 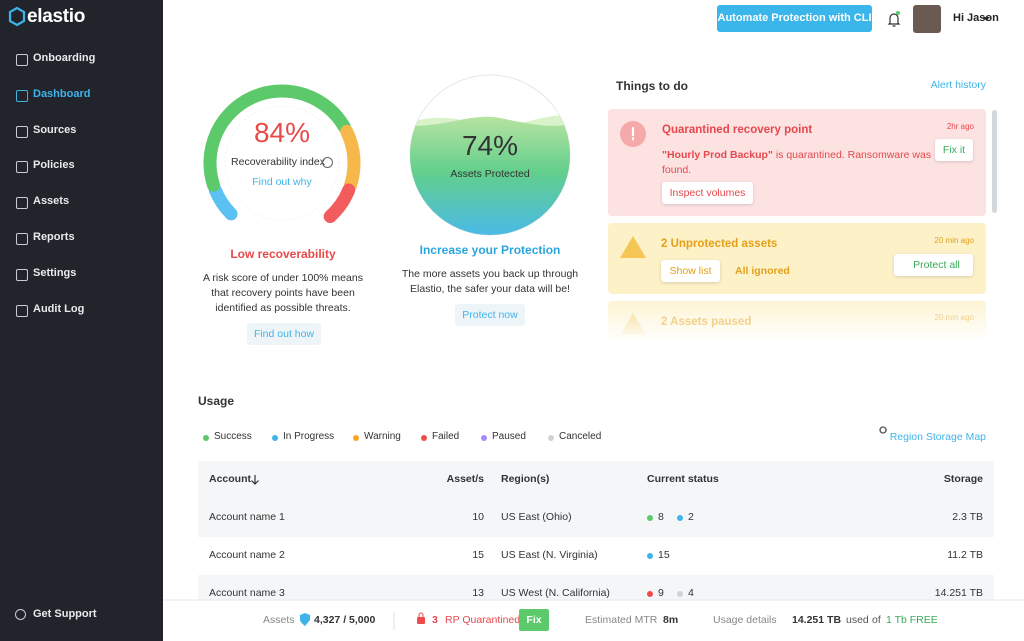 I want to click on gauge-inner, so click(x=282, y=163).